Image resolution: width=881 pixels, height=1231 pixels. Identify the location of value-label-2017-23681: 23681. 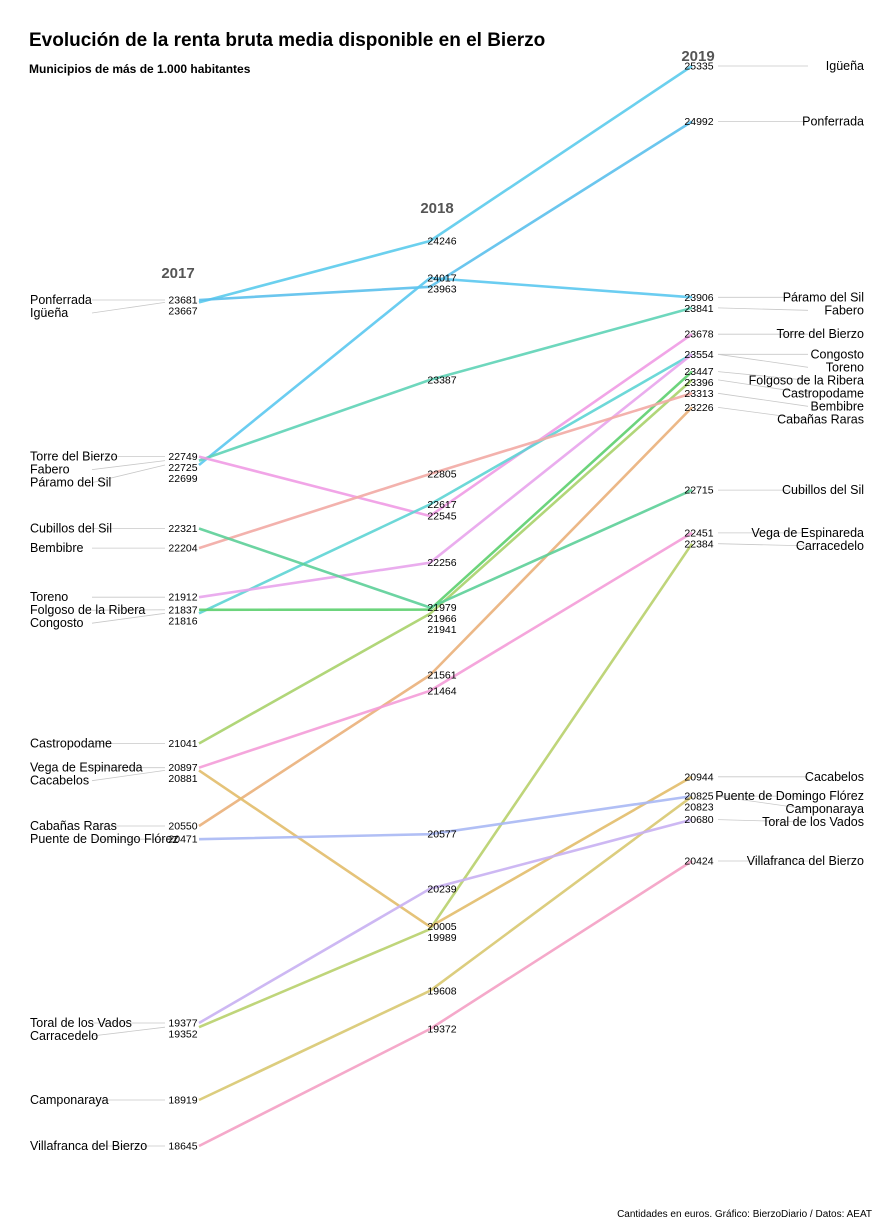
(182, 301).